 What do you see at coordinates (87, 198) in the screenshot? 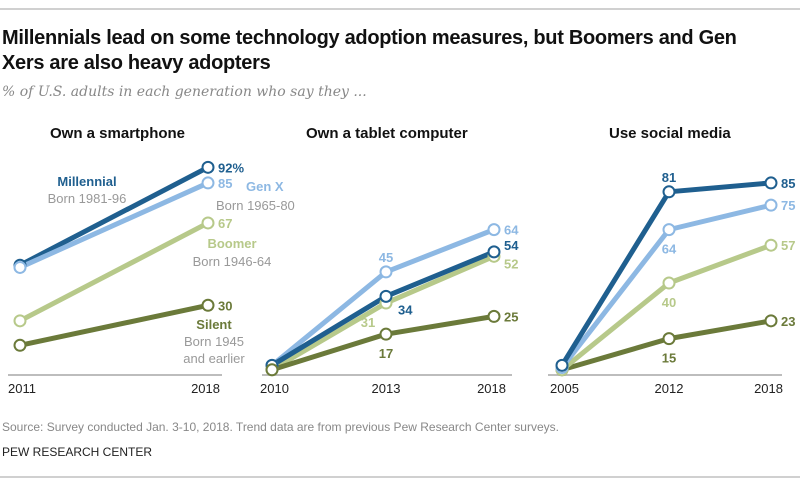
I see `legend-millennial-born: Born 1981-96` at bounding box center [87, 198].